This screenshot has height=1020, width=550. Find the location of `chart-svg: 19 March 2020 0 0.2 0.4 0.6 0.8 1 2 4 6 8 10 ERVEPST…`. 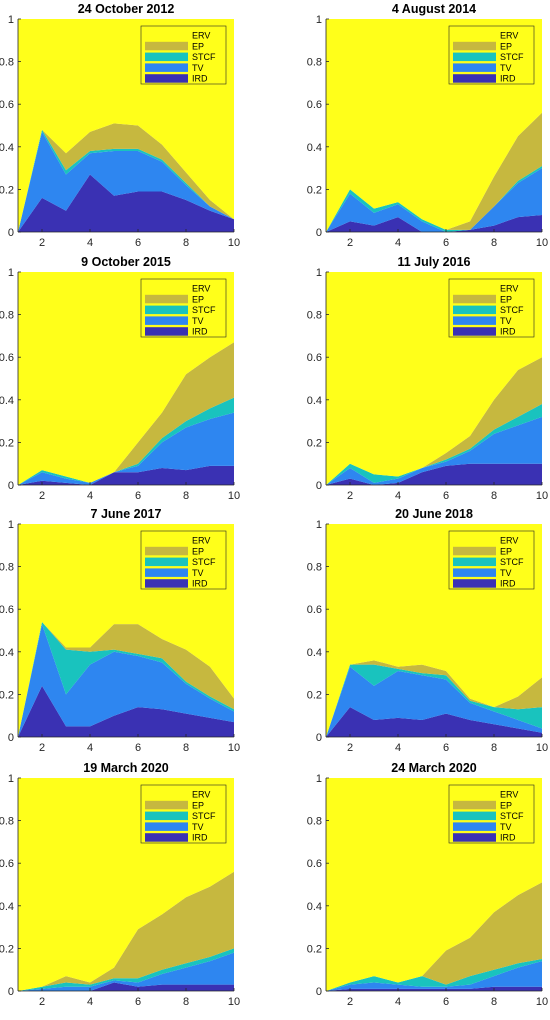

chart-svg: 19 March 2020 0 0.2 0.4 0.6 0.8 1 2 4 6 8 10 ERVEPST… is located at coordinates (120, 884).